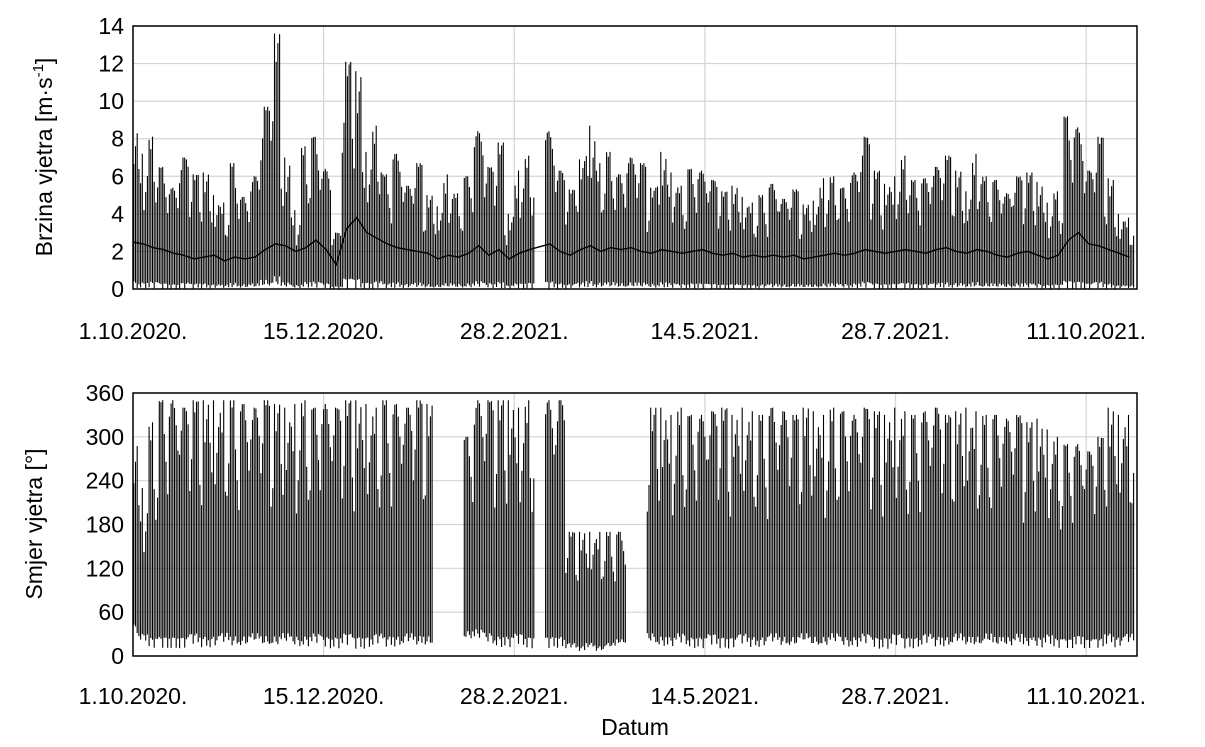  I want to click on y-tick-label: 6, so click(117, 176).